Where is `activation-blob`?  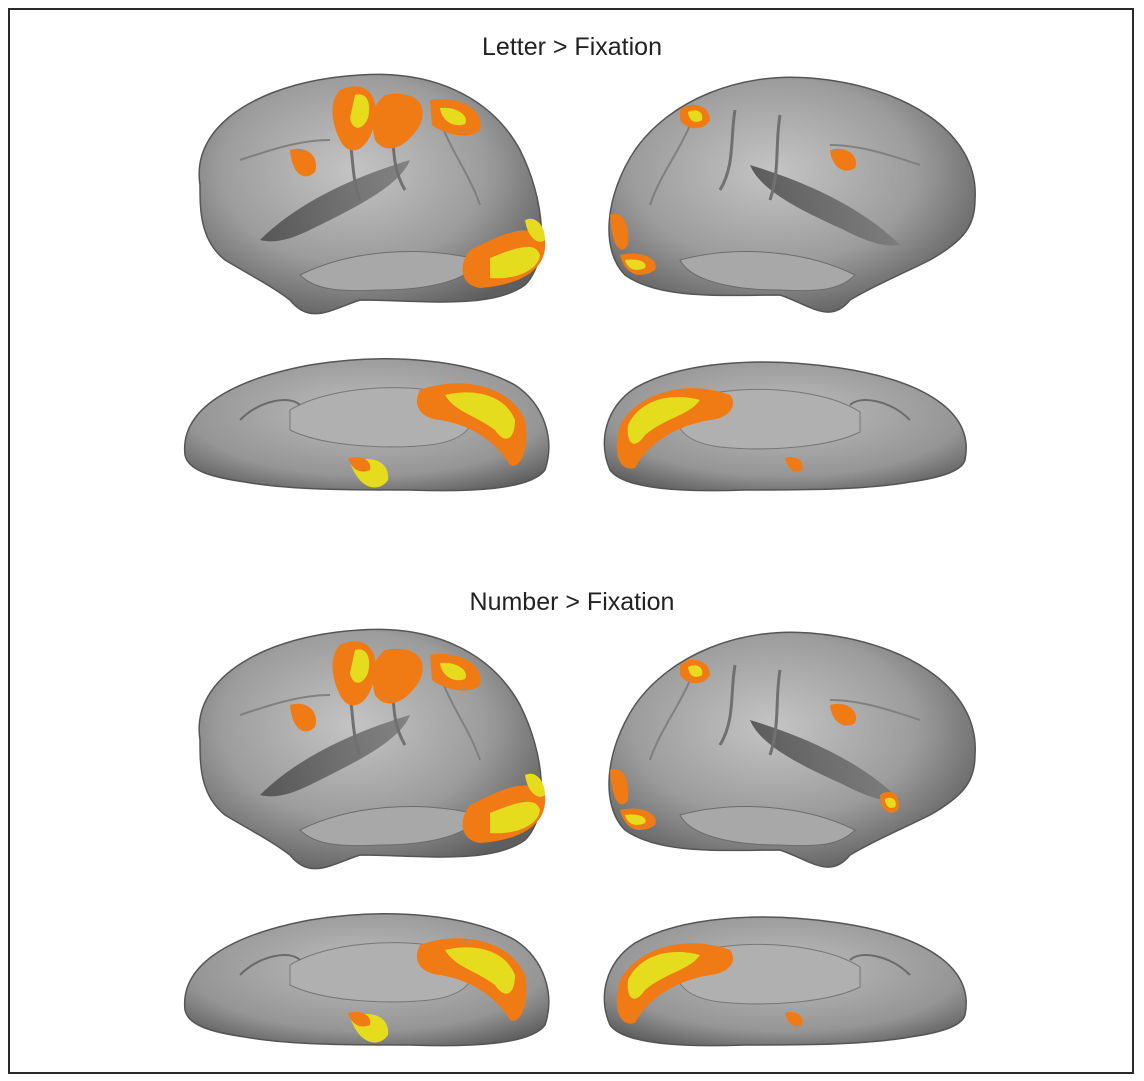
activation-blob is located at coordinates (890, 802).